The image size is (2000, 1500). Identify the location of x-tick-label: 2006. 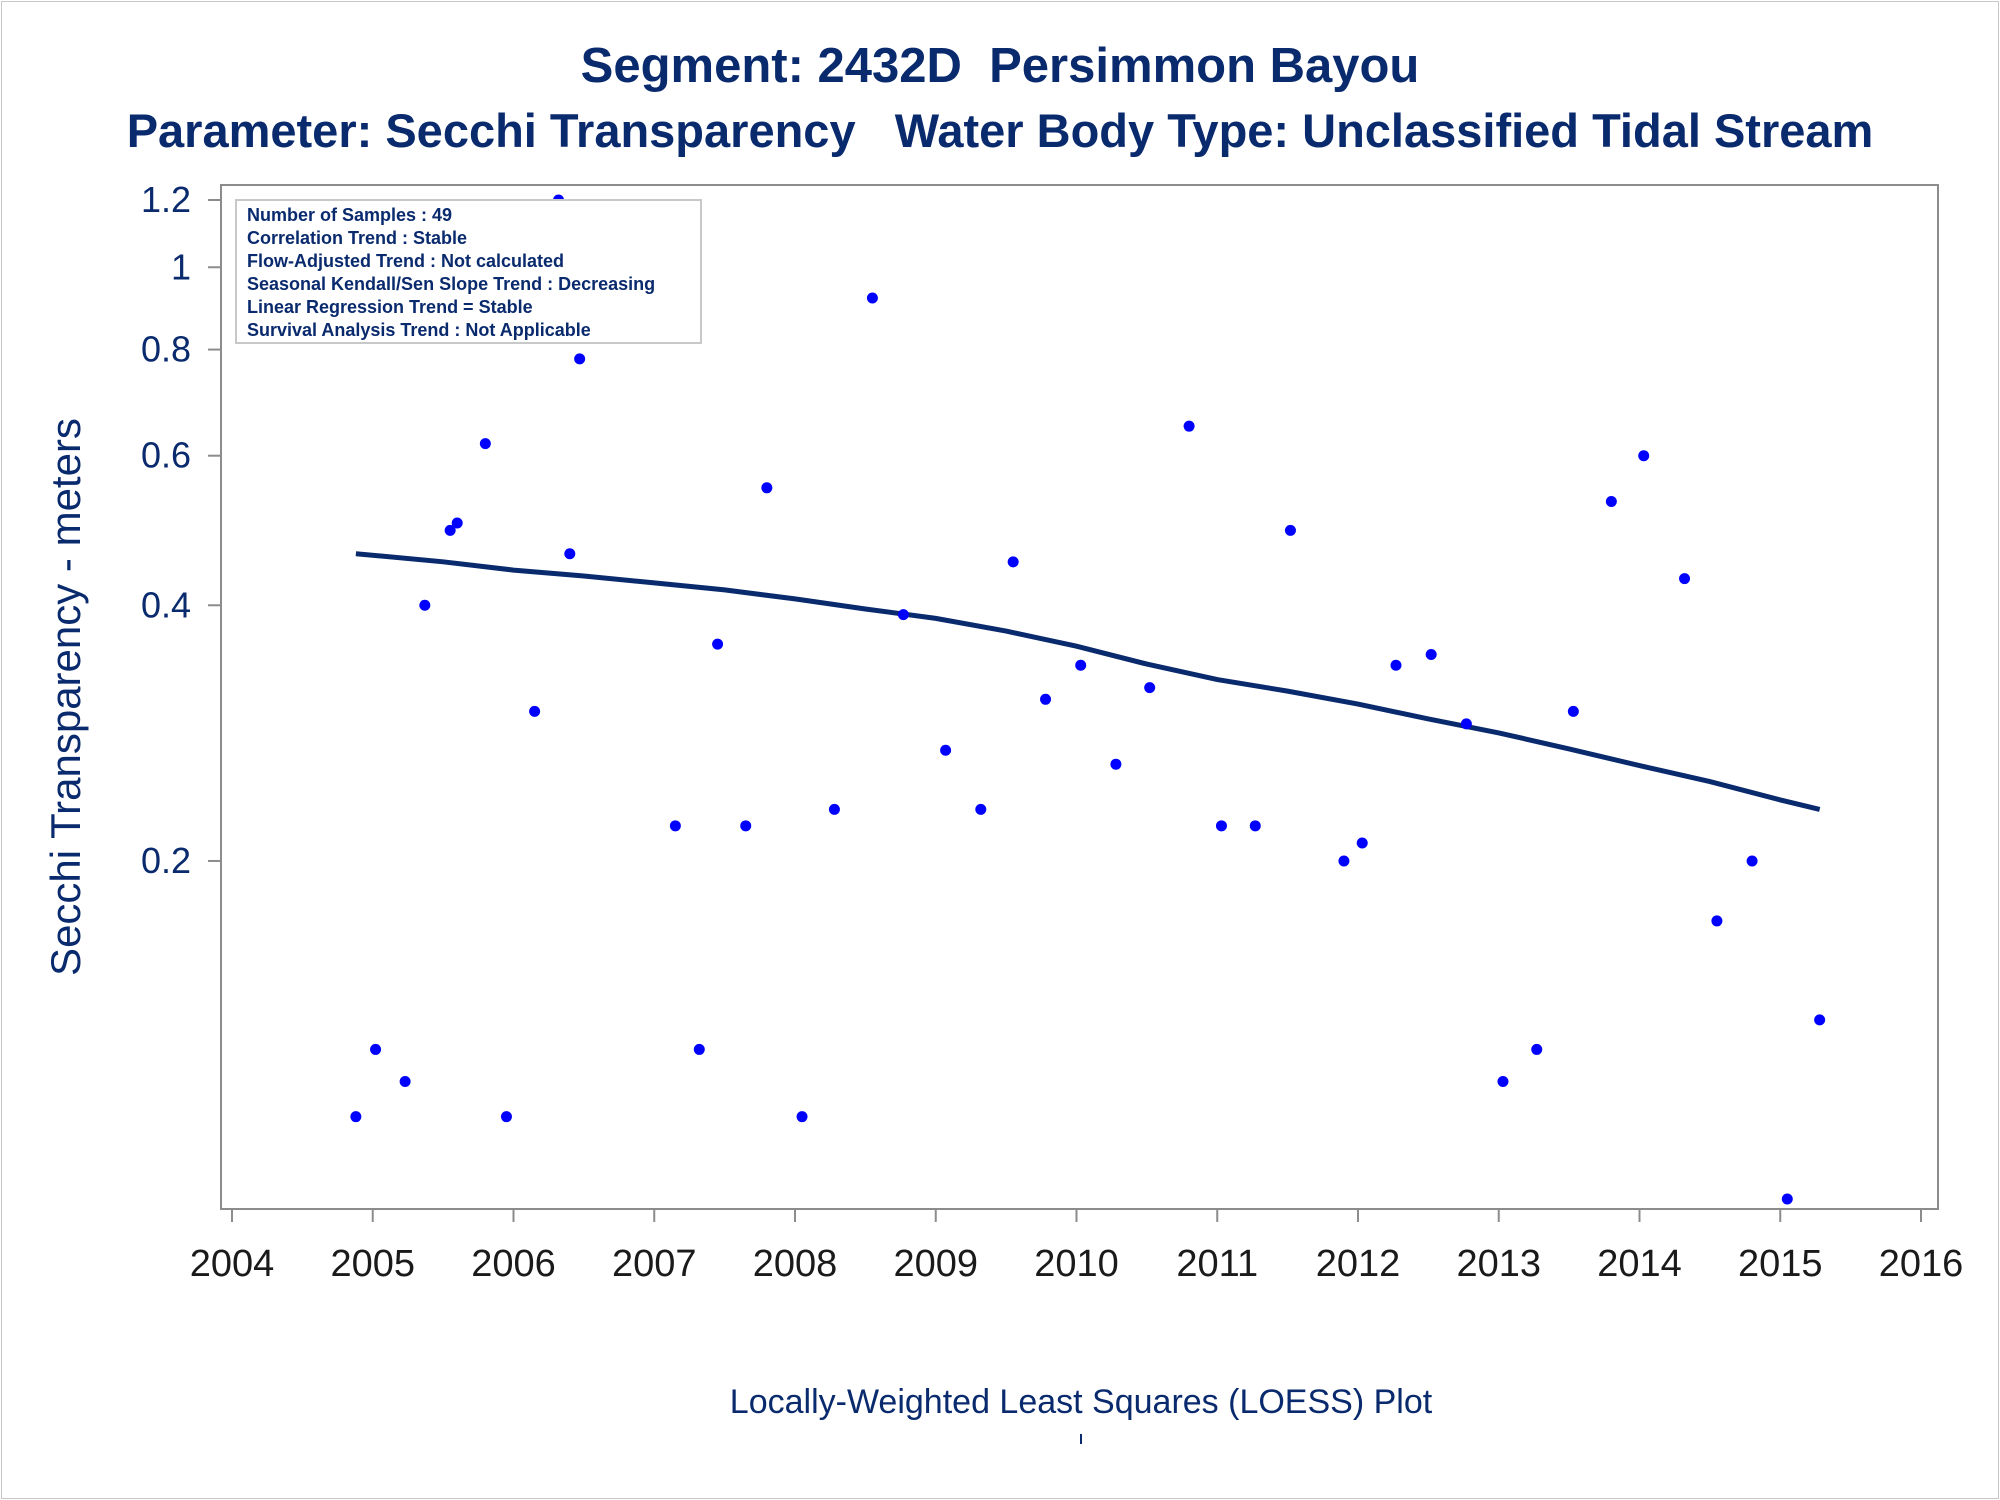
(513, 1264).